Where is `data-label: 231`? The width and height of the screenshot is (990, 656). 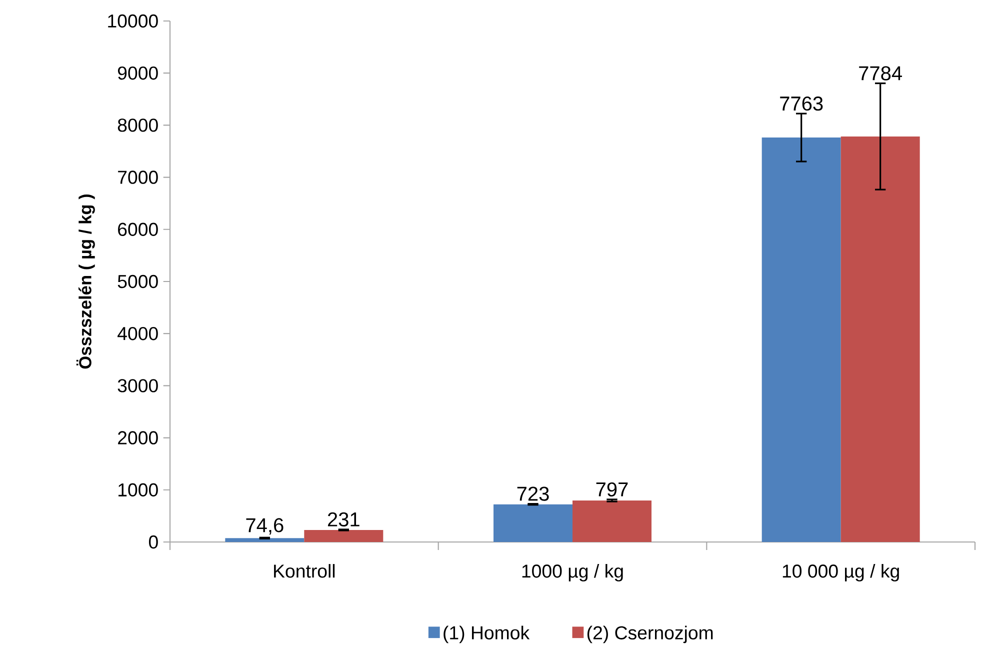 data-label: 231 is located at coordinates (344, 519).